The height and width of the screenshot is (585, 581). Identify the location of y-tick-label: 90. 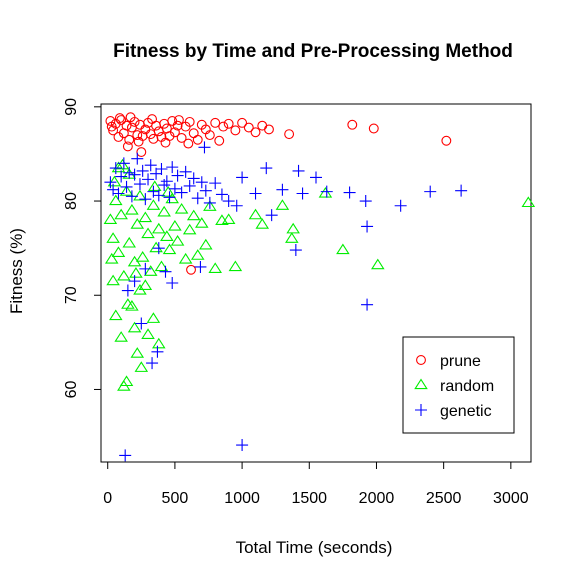
(71, 107).